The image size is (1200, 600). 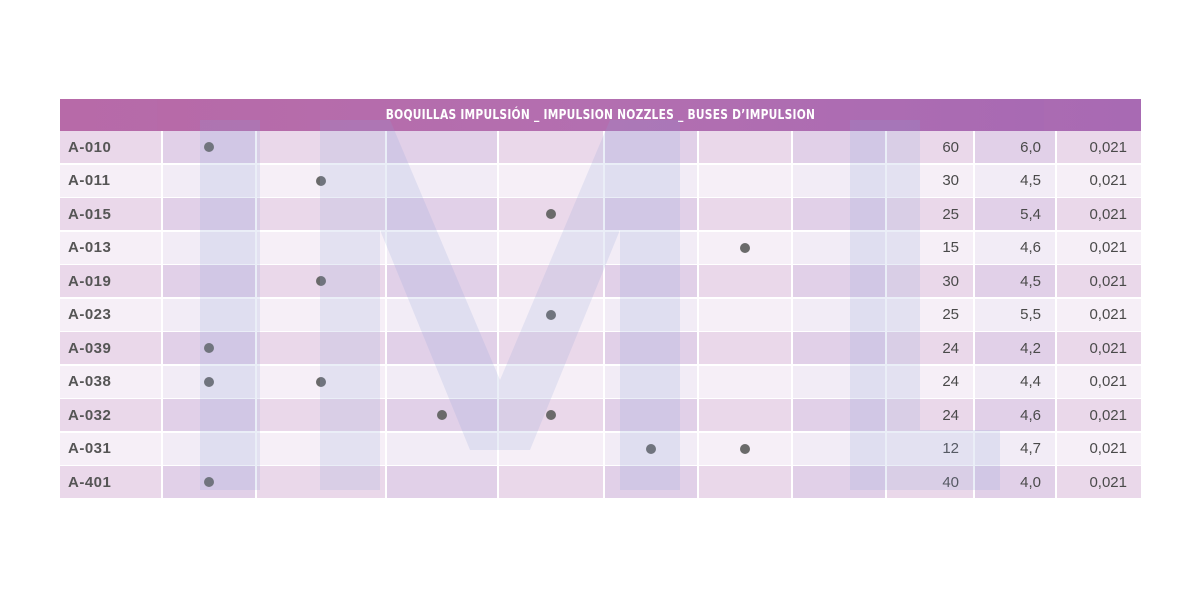 I want to click on value-v2: 4,7, so click(x=1015, y=448).